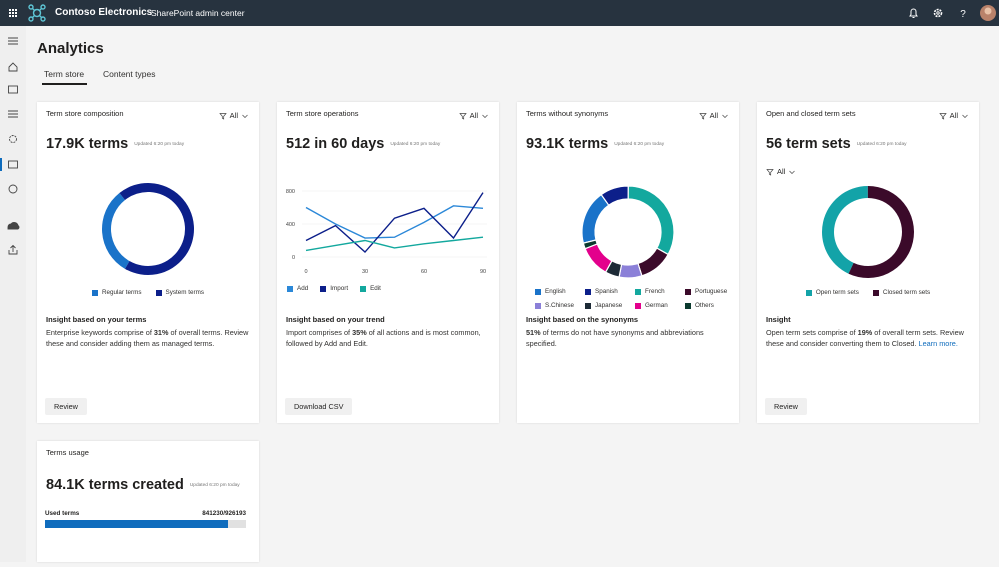 This screenshot has height=567, width=999. Describe the element at coordinates (297, 288) in the screenshot. I see `legend-item: Add` at that location.